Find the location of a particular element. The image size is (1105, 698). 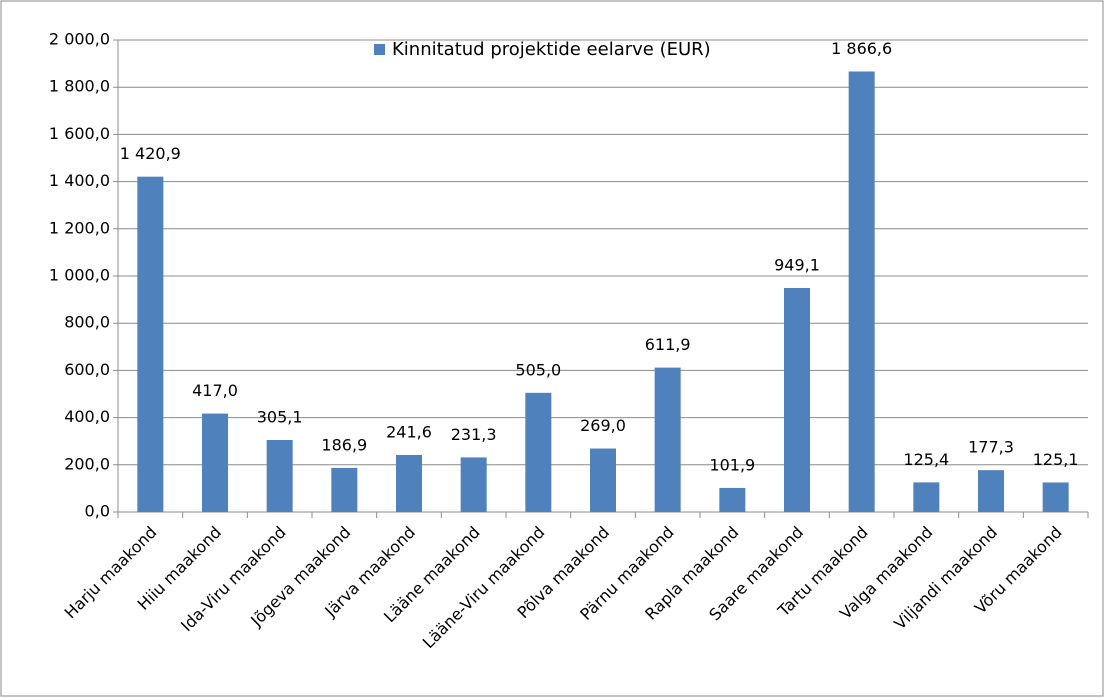

y-tick-label: 1 000,0 is located at coordinates (79, 275).